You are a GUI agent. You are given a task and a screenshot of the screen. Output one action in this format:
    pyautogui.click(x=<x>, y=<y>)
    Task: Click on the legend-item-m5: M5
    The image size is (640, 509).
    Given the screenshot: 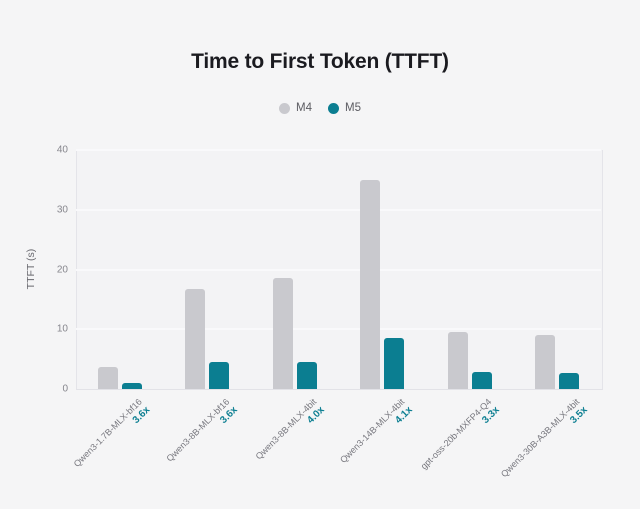 What is the action you would take?
    pyautogui.click(x=344, y=108)
    